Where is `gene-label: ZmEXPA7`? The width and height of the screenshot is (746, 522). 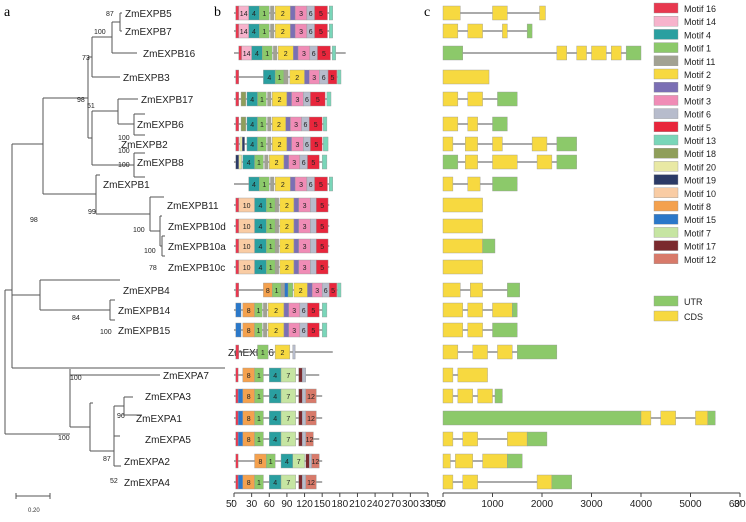
gene-label: ZmEXPA7 is located at coordinates (186, 376).